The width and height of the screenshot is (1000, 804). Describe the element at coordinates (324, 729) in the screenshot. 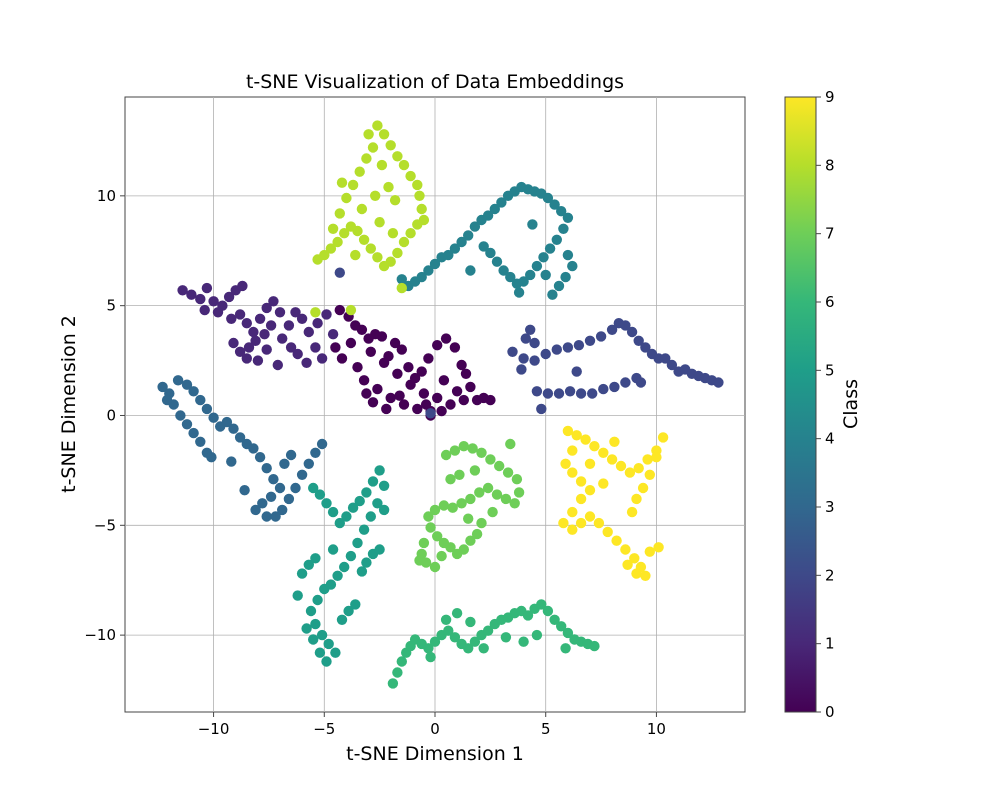

I see `x-tick-label: −5` at that location.